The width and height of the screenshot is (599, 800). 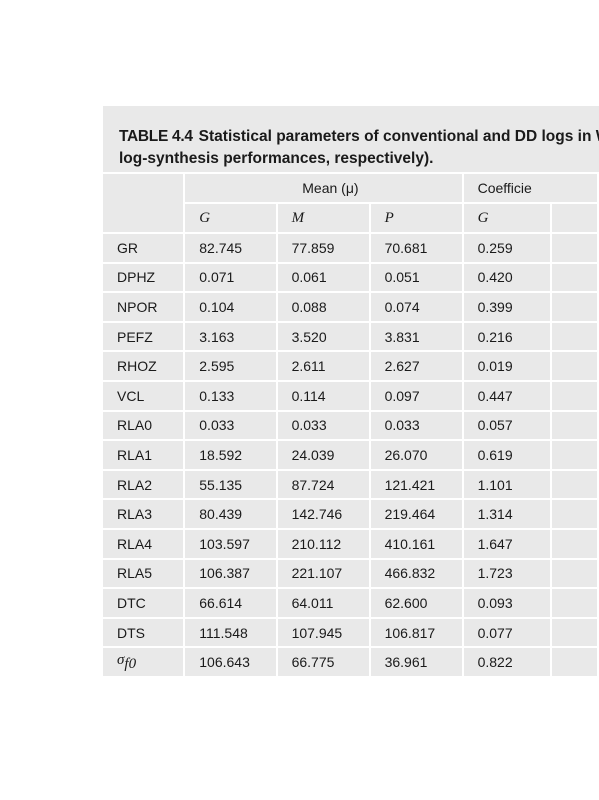 What do you see at coordinates (416, 574) in the screenshot?
I see `table-cell: 466.832` at bounding box center [416, 574].